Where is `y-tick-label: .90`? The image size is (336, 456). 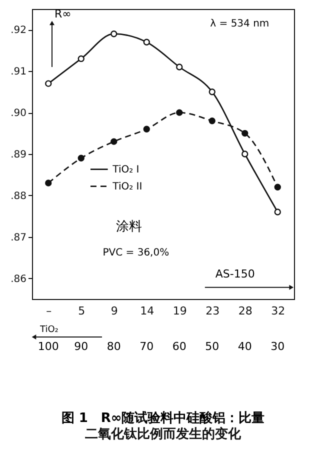
y-tick-label: .90 is located at coordinates (18, 114).